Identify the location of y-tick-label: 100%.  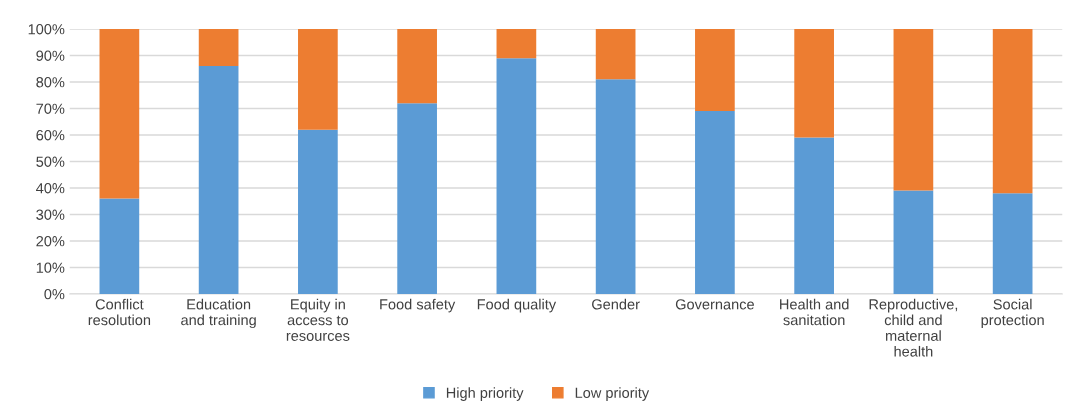
(46, 29).